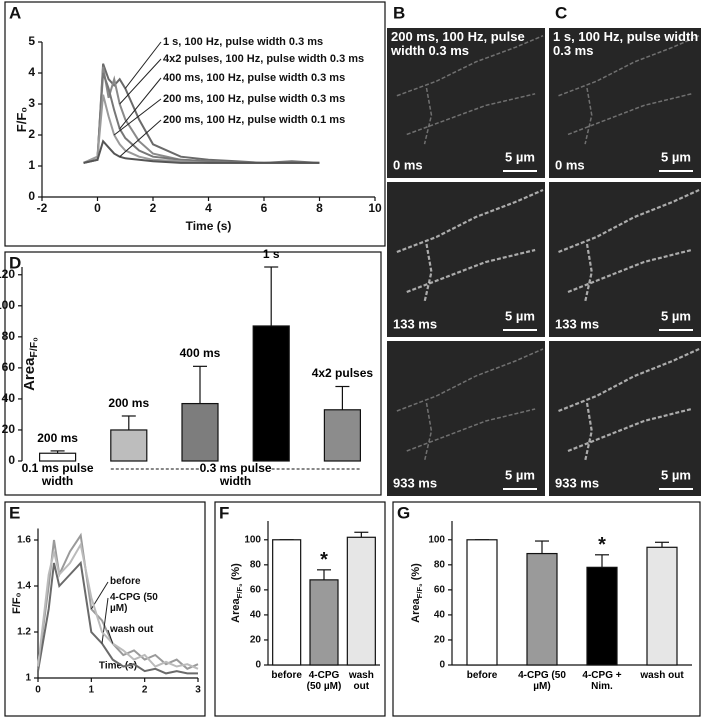  Describe the element at coordinates (342, 373) in the screenshot. I see `bar-label: 4x2 pulses` at that location.